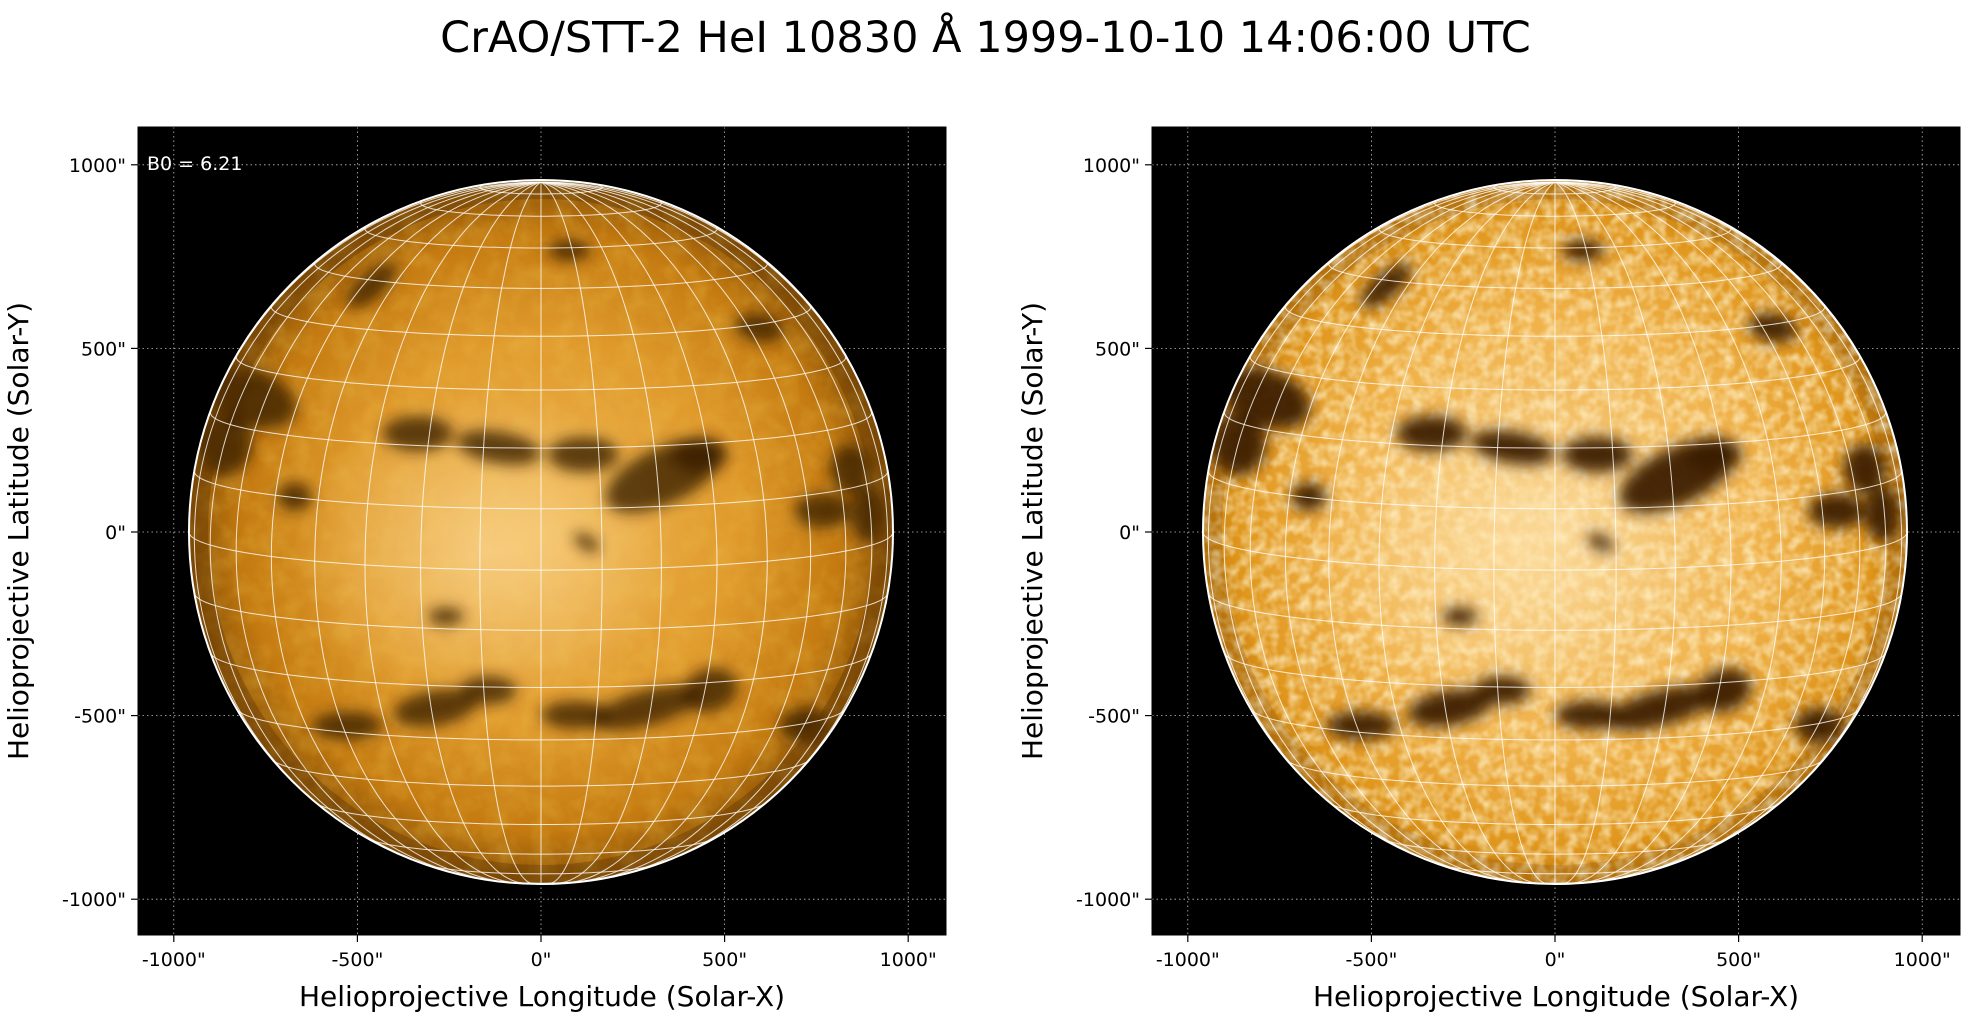 The width and height of the screenshot is (1971, 1026). Describe the element at coordinates (1555, 960) in the screenshot. I see `x-tick-label: 0"` at that location.